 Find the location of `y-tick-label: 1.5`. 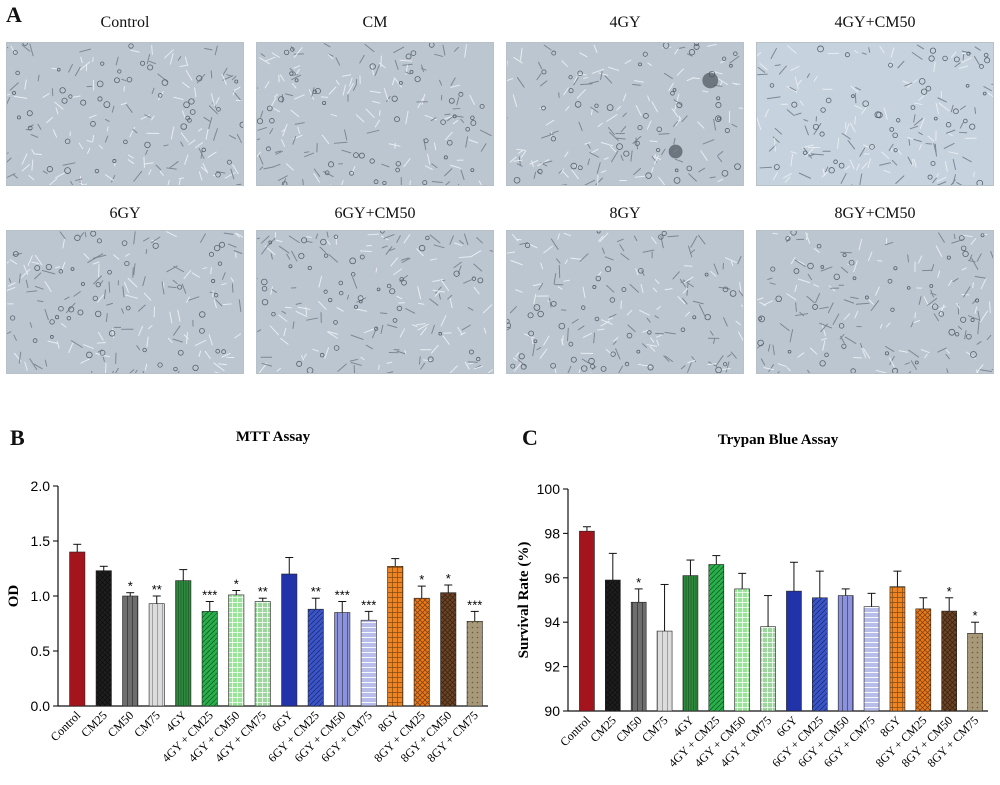

y-tick-label: 1.5 is located at coordinates (41, 541).